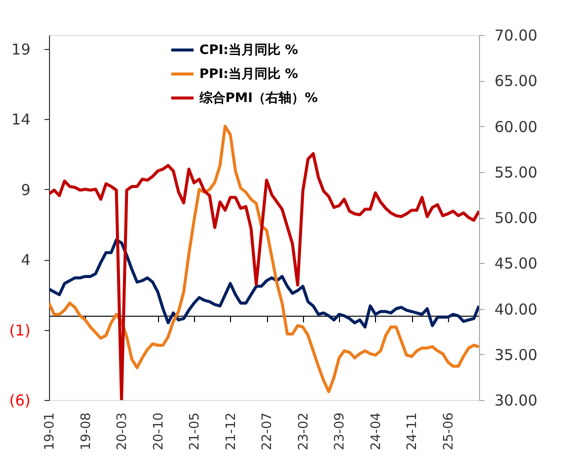  I want to click on y2-tick-label: 45.00, so click(516, 263).